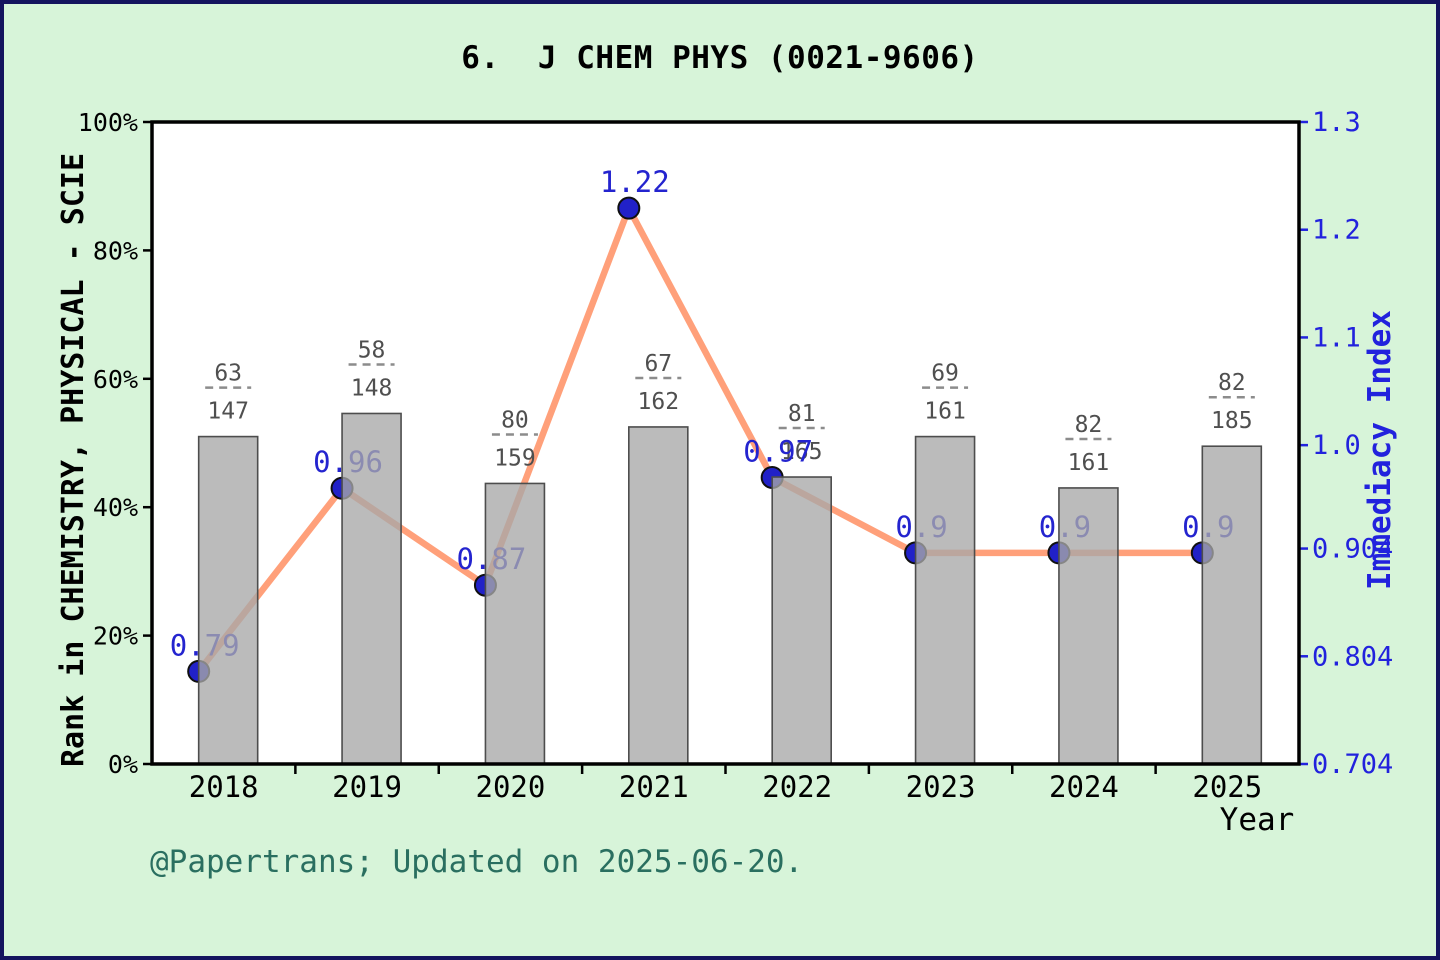 The width and height of the screenshot is (1440, 960). I want to click on right-axis-tick-label: 1.1, so click(1336, 337).